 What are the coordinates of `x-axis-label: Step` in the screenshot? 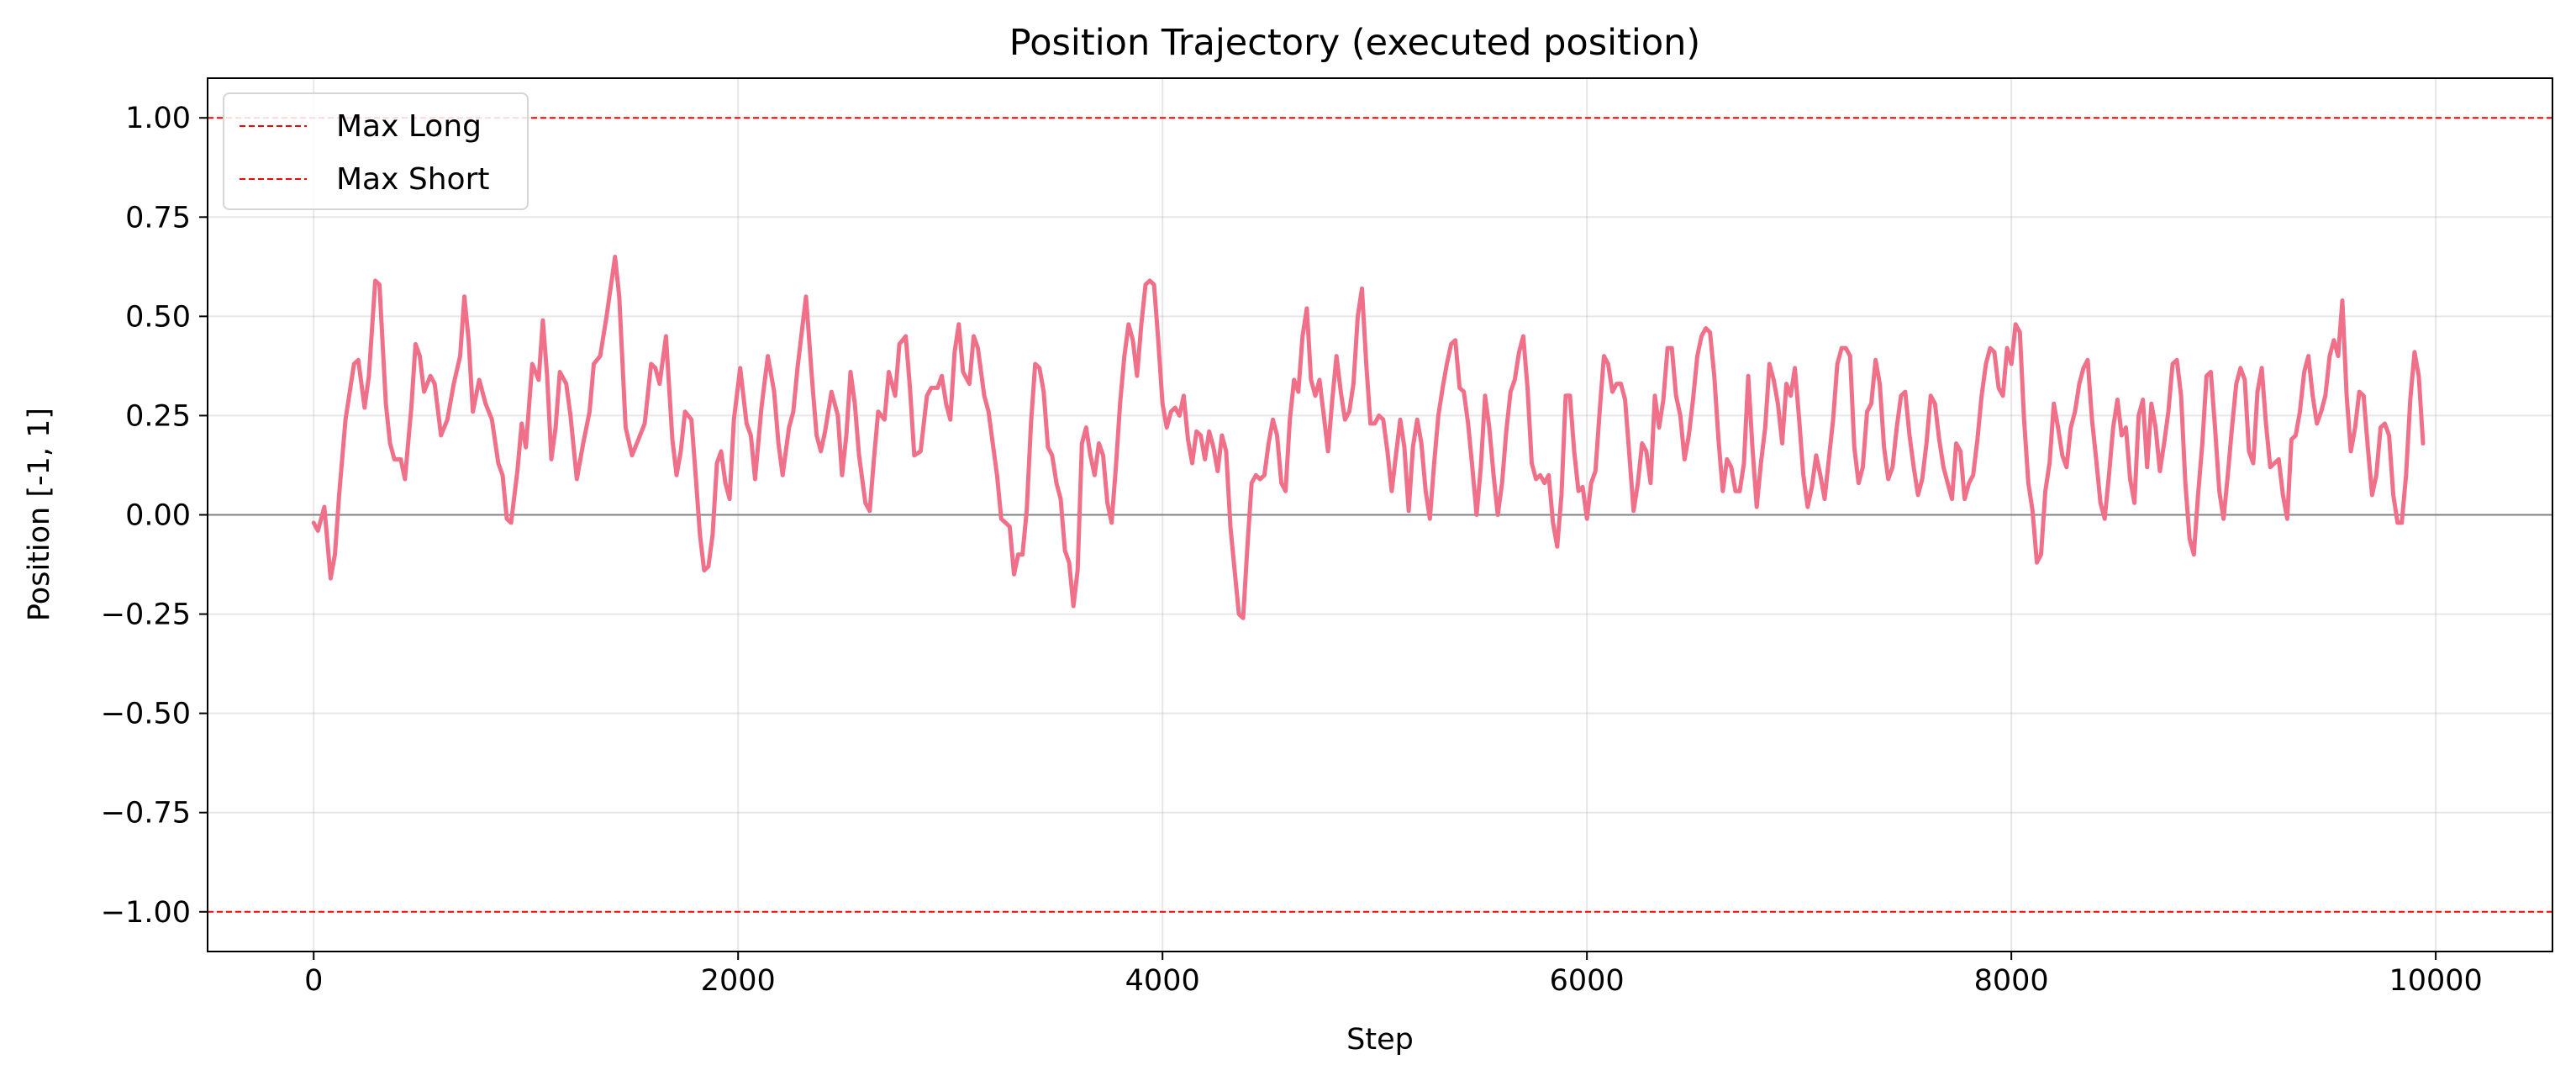 It's located at (1380, 1040).